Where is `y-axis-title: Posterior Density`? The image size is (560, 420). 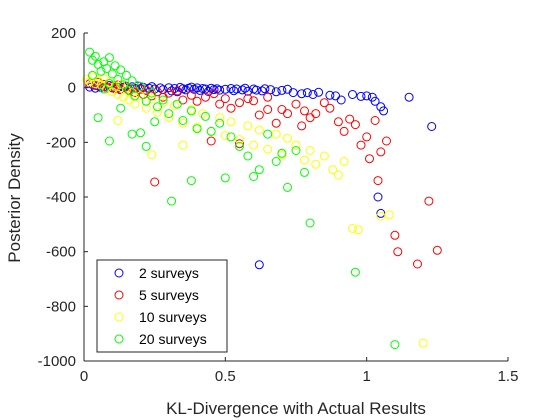
y-axis-title: Posterior Density is located at coordinates (14, 198).